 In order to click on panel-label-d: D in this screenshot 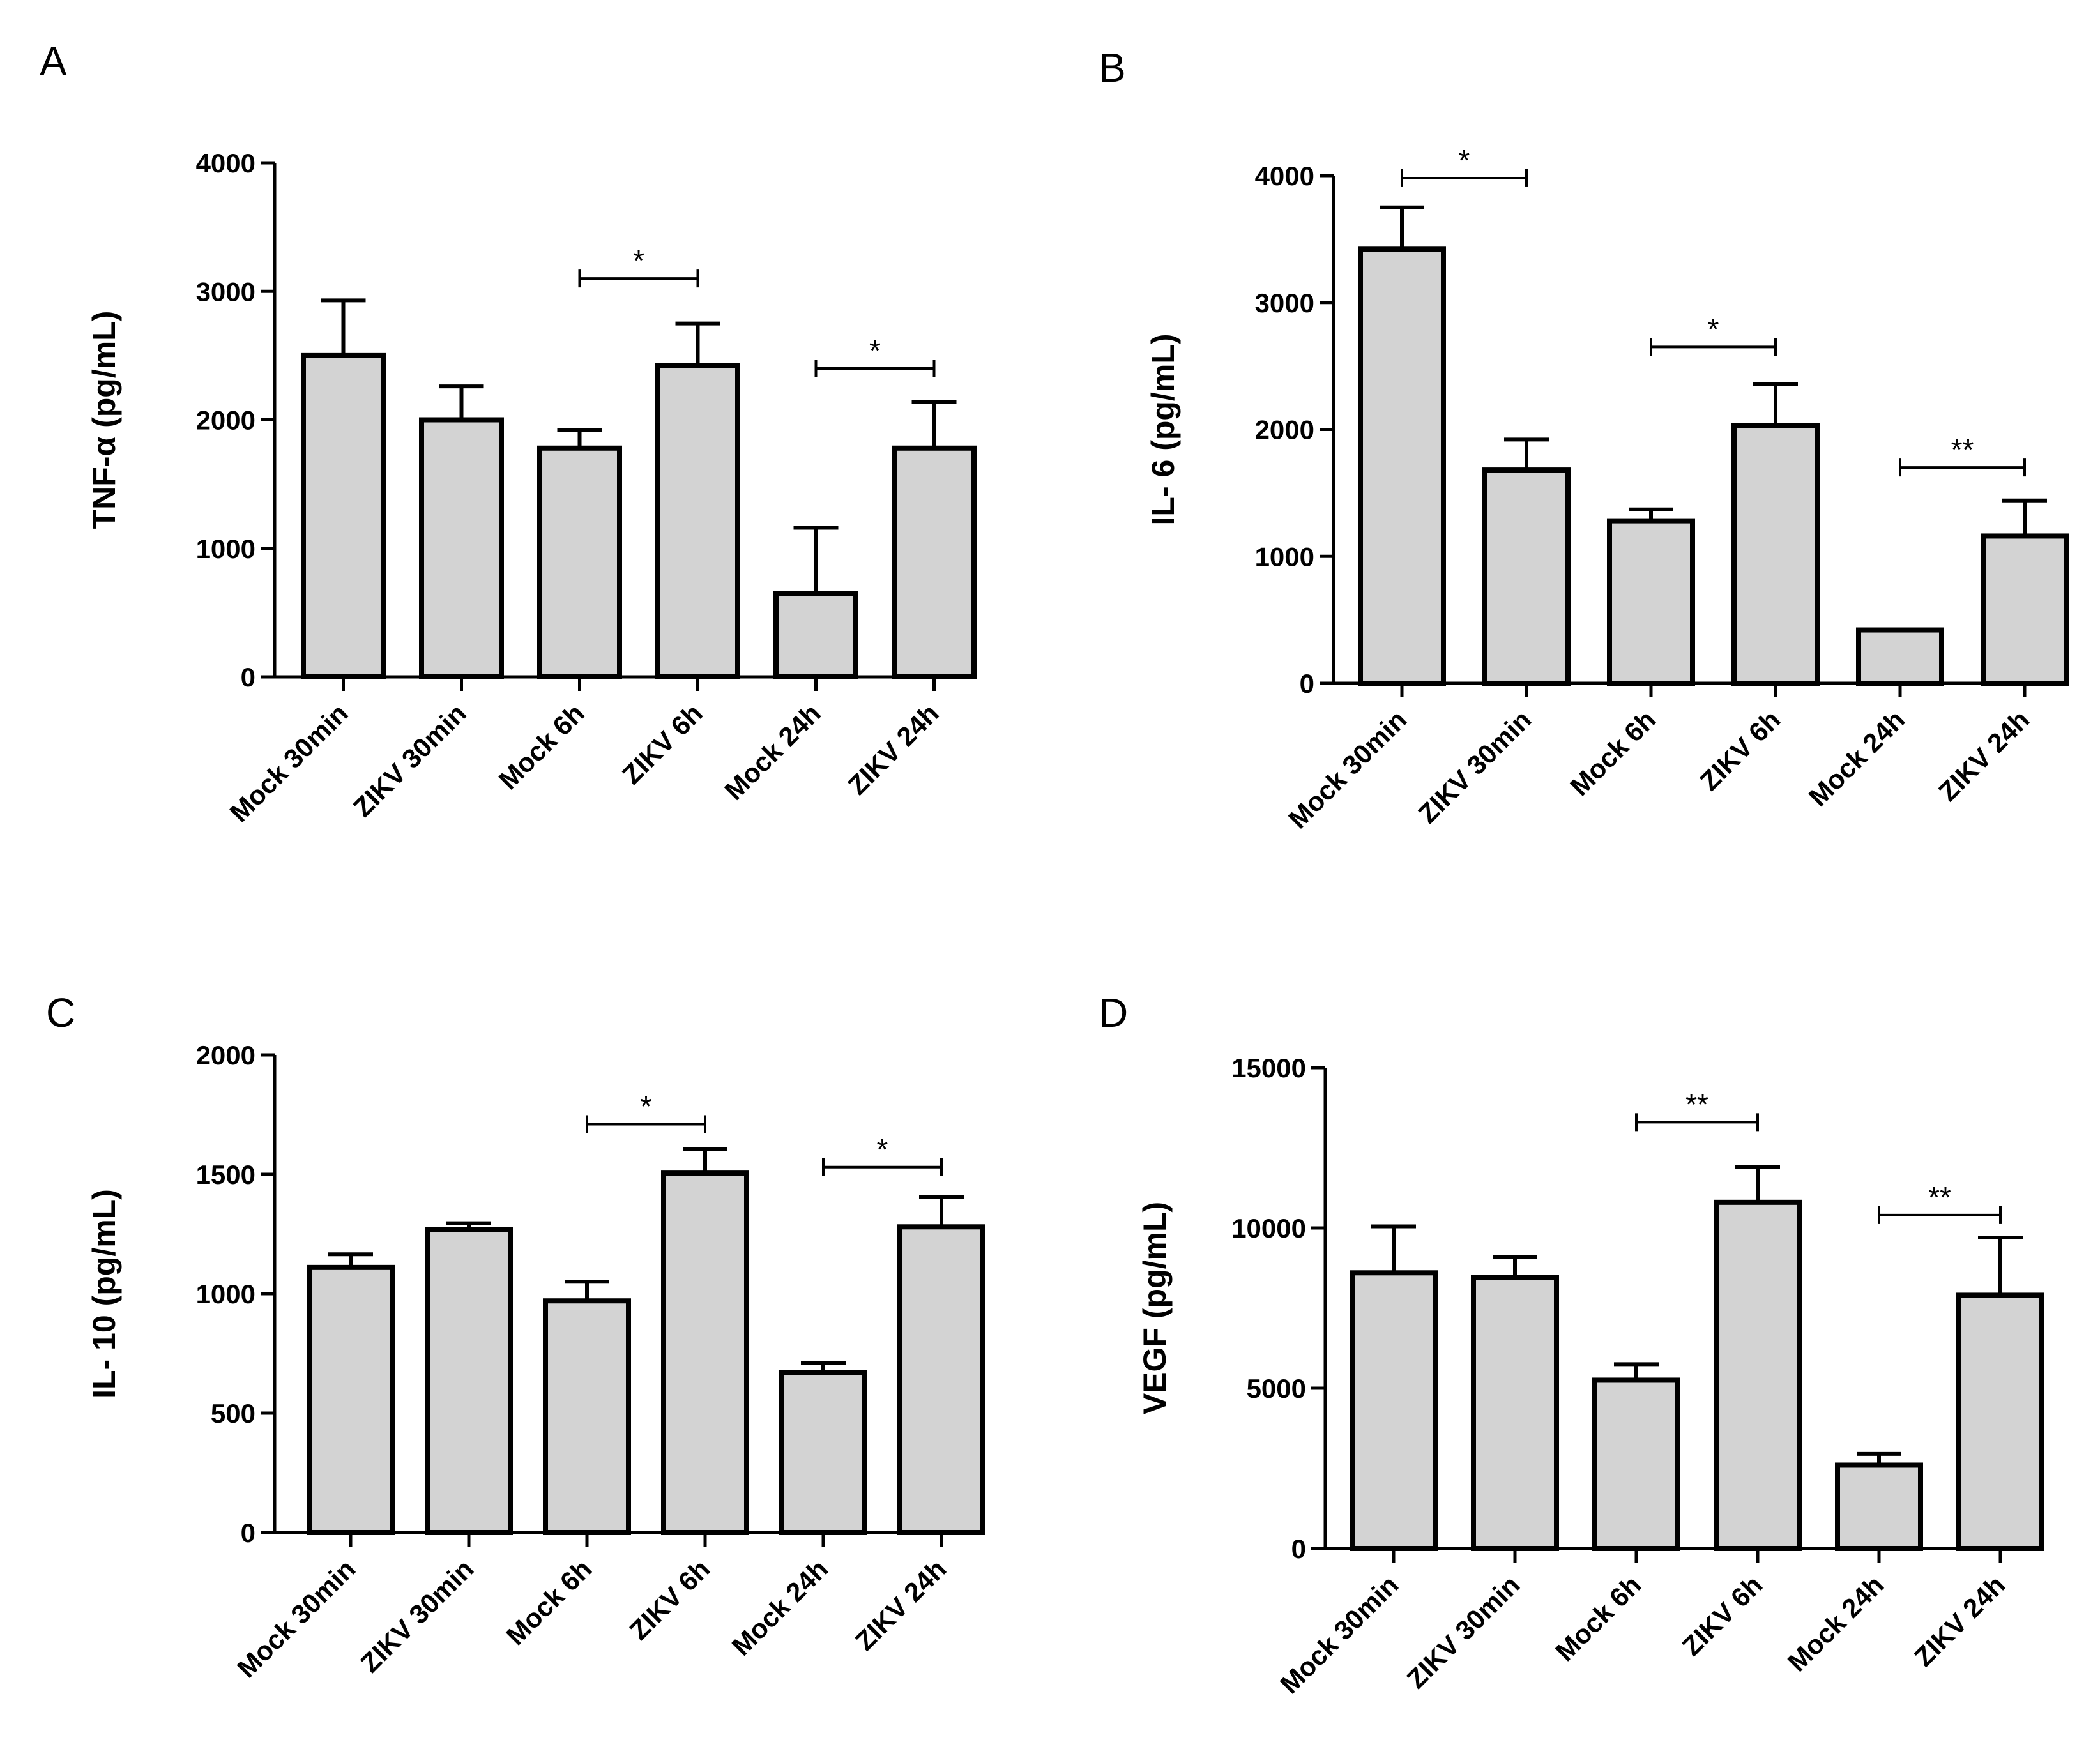, I will do `click(1113, 1013)`.